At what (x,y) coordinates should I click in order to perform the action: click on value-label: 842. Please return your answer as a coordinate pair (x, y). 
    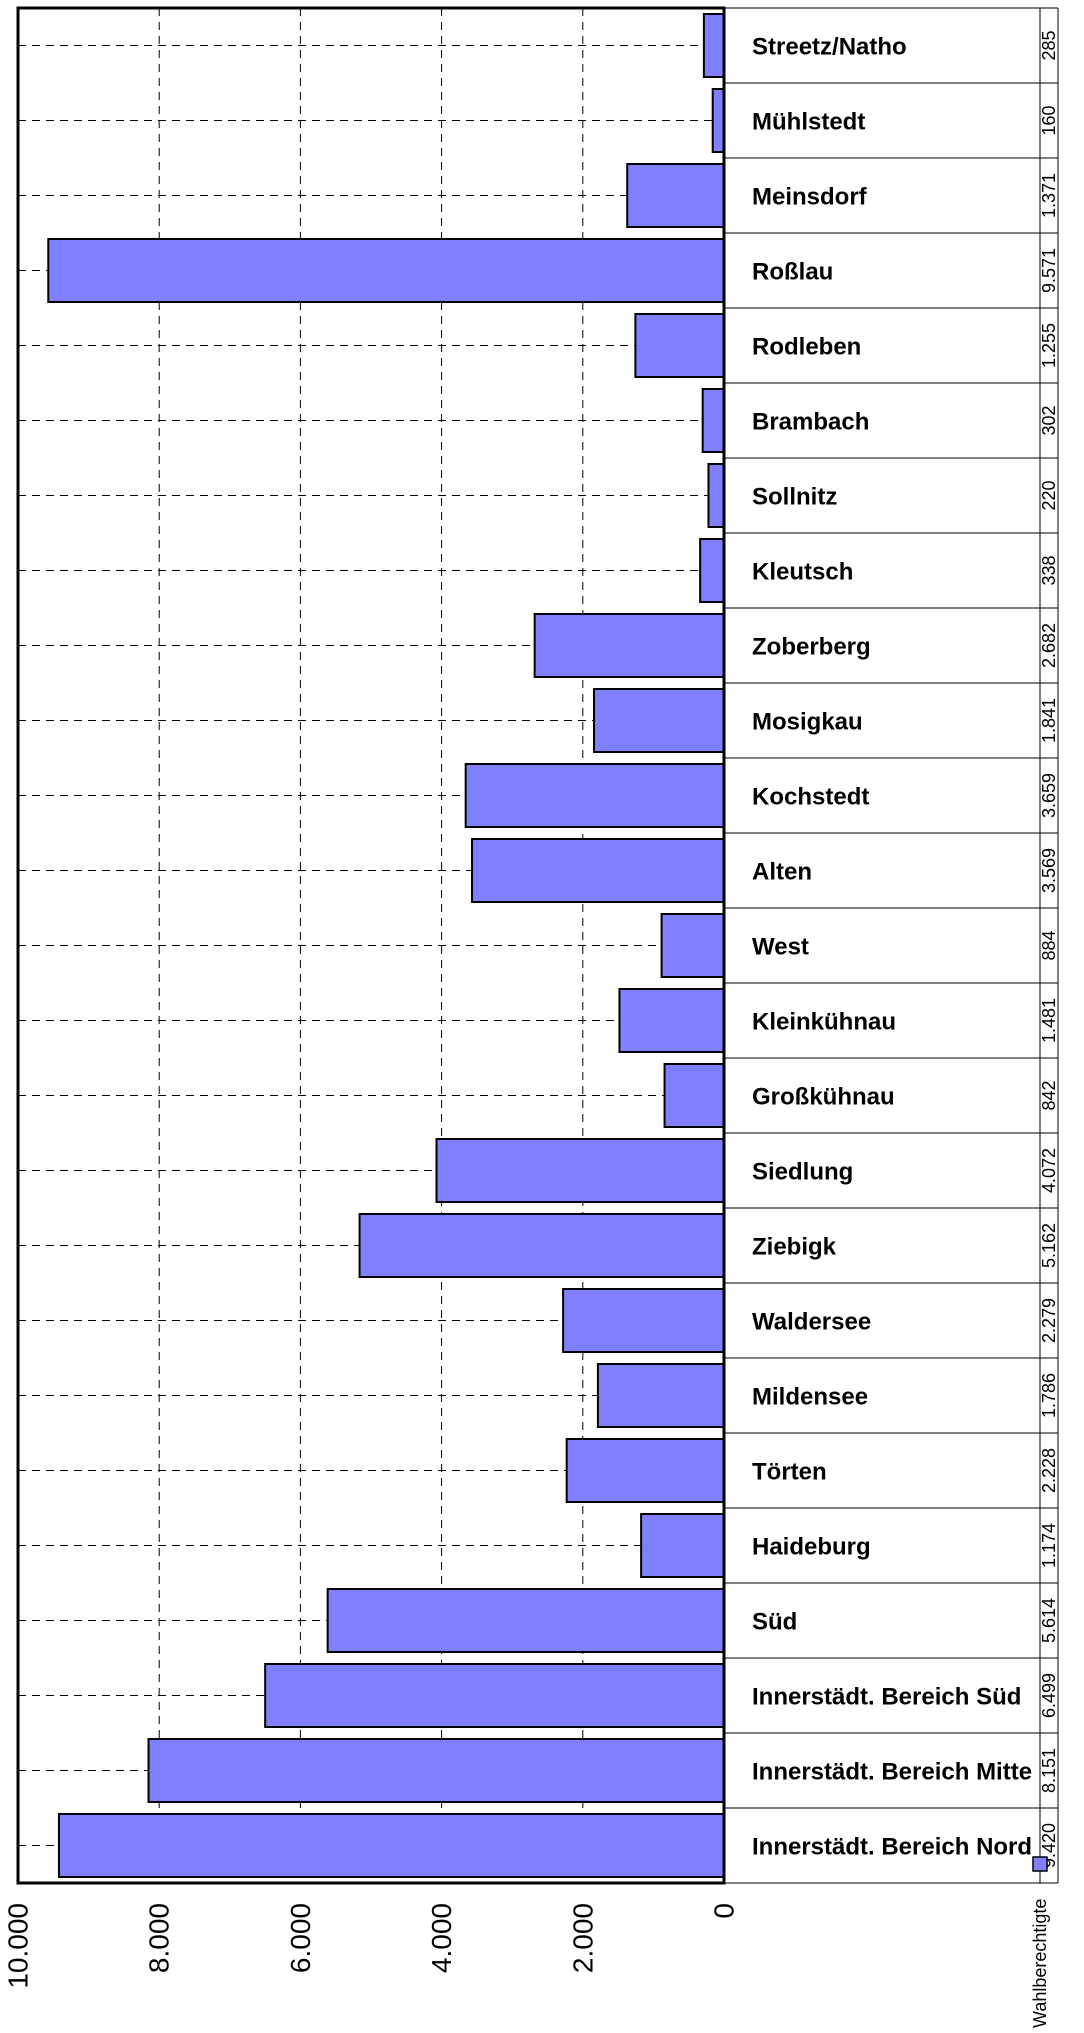
    Looking at the image, I should click on (1049, 1095).